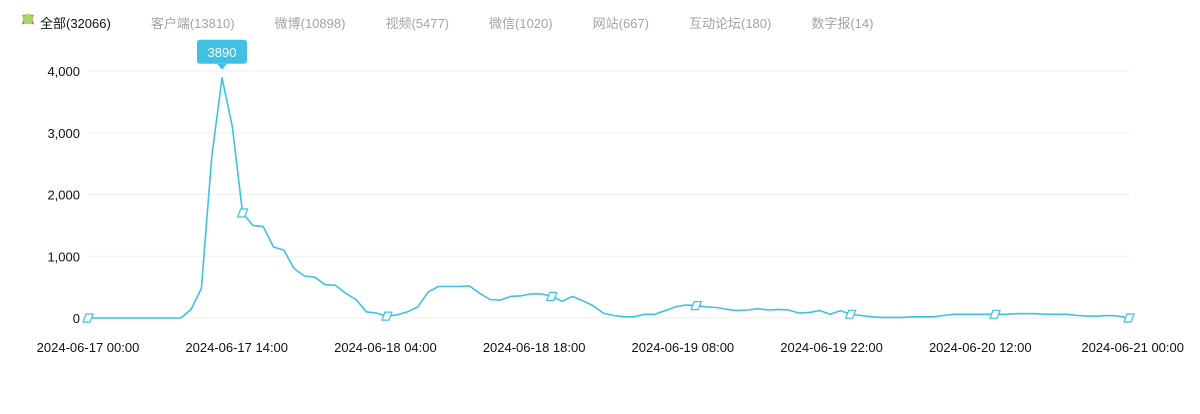  Describe the element at coordinates (417, 23) in the screenshot. I see `legend-item-label: 视频(5477)` at that location.